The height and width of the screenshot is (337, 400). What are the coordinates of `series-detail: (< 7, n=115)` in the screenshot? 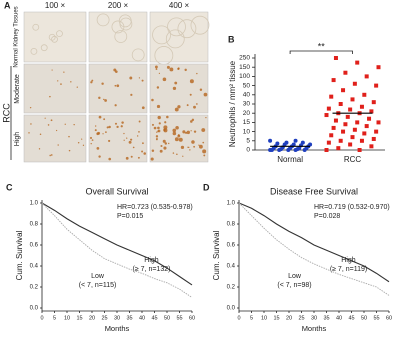 It's located at (98, 285).